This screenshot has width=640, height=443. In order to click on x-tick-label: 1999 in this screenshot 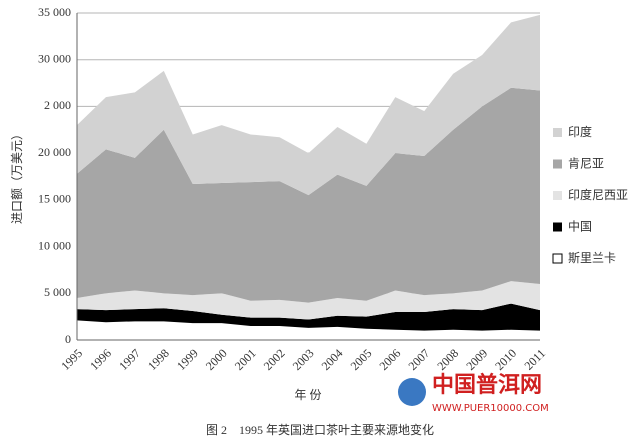, I will do `click(187, 359)`.